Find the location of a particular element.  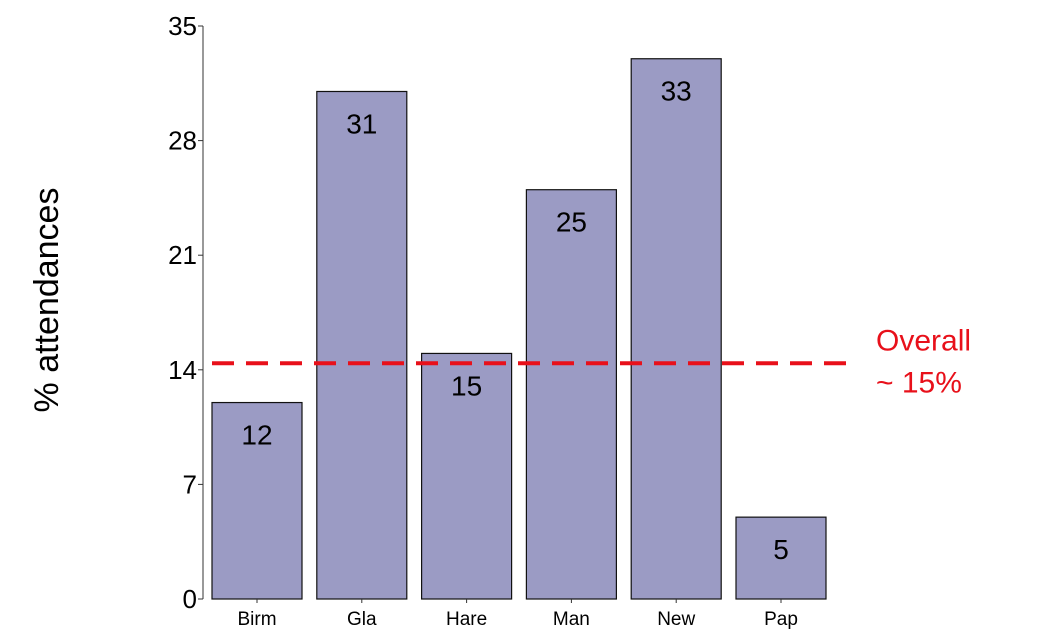

bar-pap is located at coordinates (781, 558).